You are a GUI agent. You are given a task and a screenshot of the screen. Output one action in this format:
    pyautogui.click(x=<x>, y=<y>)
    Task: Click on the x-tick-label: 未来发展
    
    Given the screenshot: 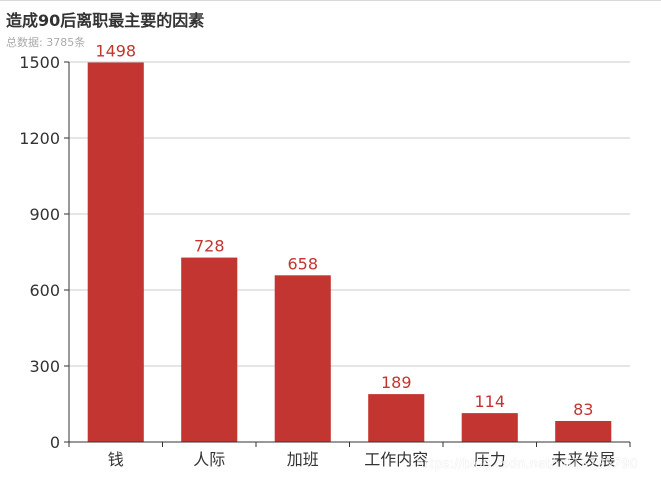 What is the action you would take?
    pyautogui.click(x=583, y=459)
    